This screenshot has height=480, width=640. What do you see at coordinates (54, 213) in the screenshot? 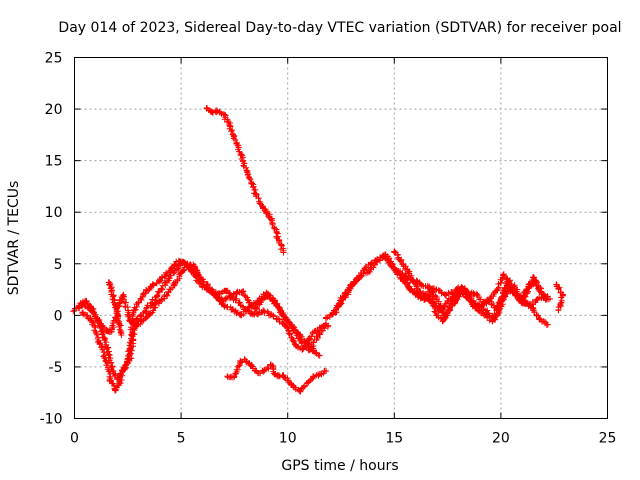
I see `y-tick-label: 10` at bounding box center [54, 213].